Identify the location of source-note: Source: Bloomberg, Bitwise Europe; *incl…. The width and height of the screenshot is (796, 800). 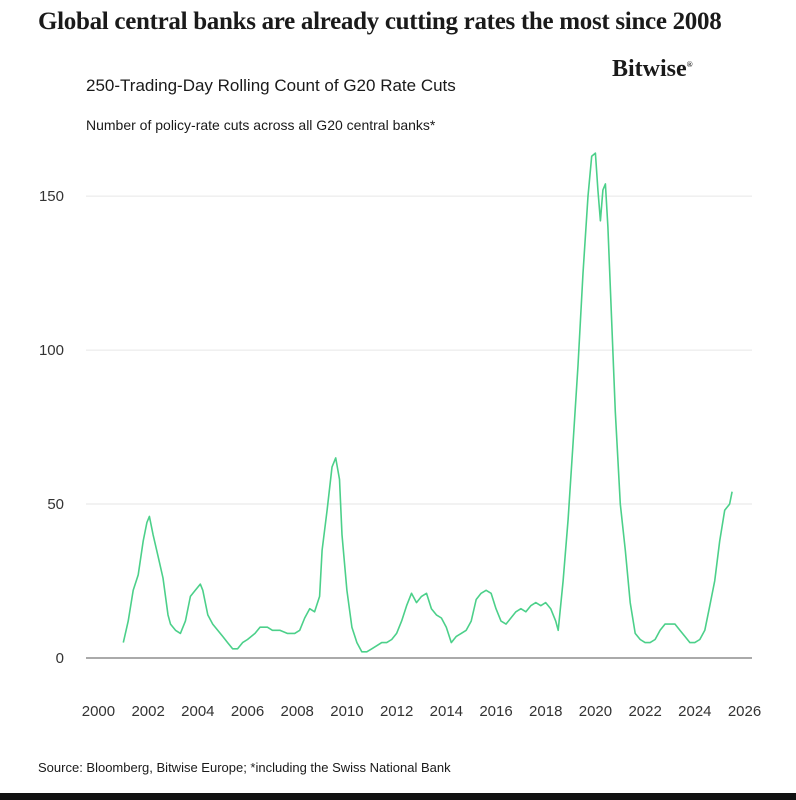
(244, 767).